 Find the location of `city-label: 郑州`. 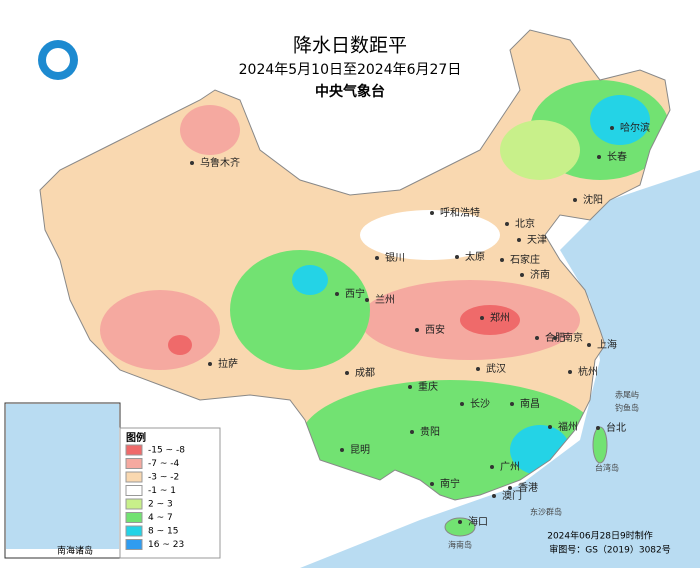

city-label: 郑州 is located at coordinates (500, 317).